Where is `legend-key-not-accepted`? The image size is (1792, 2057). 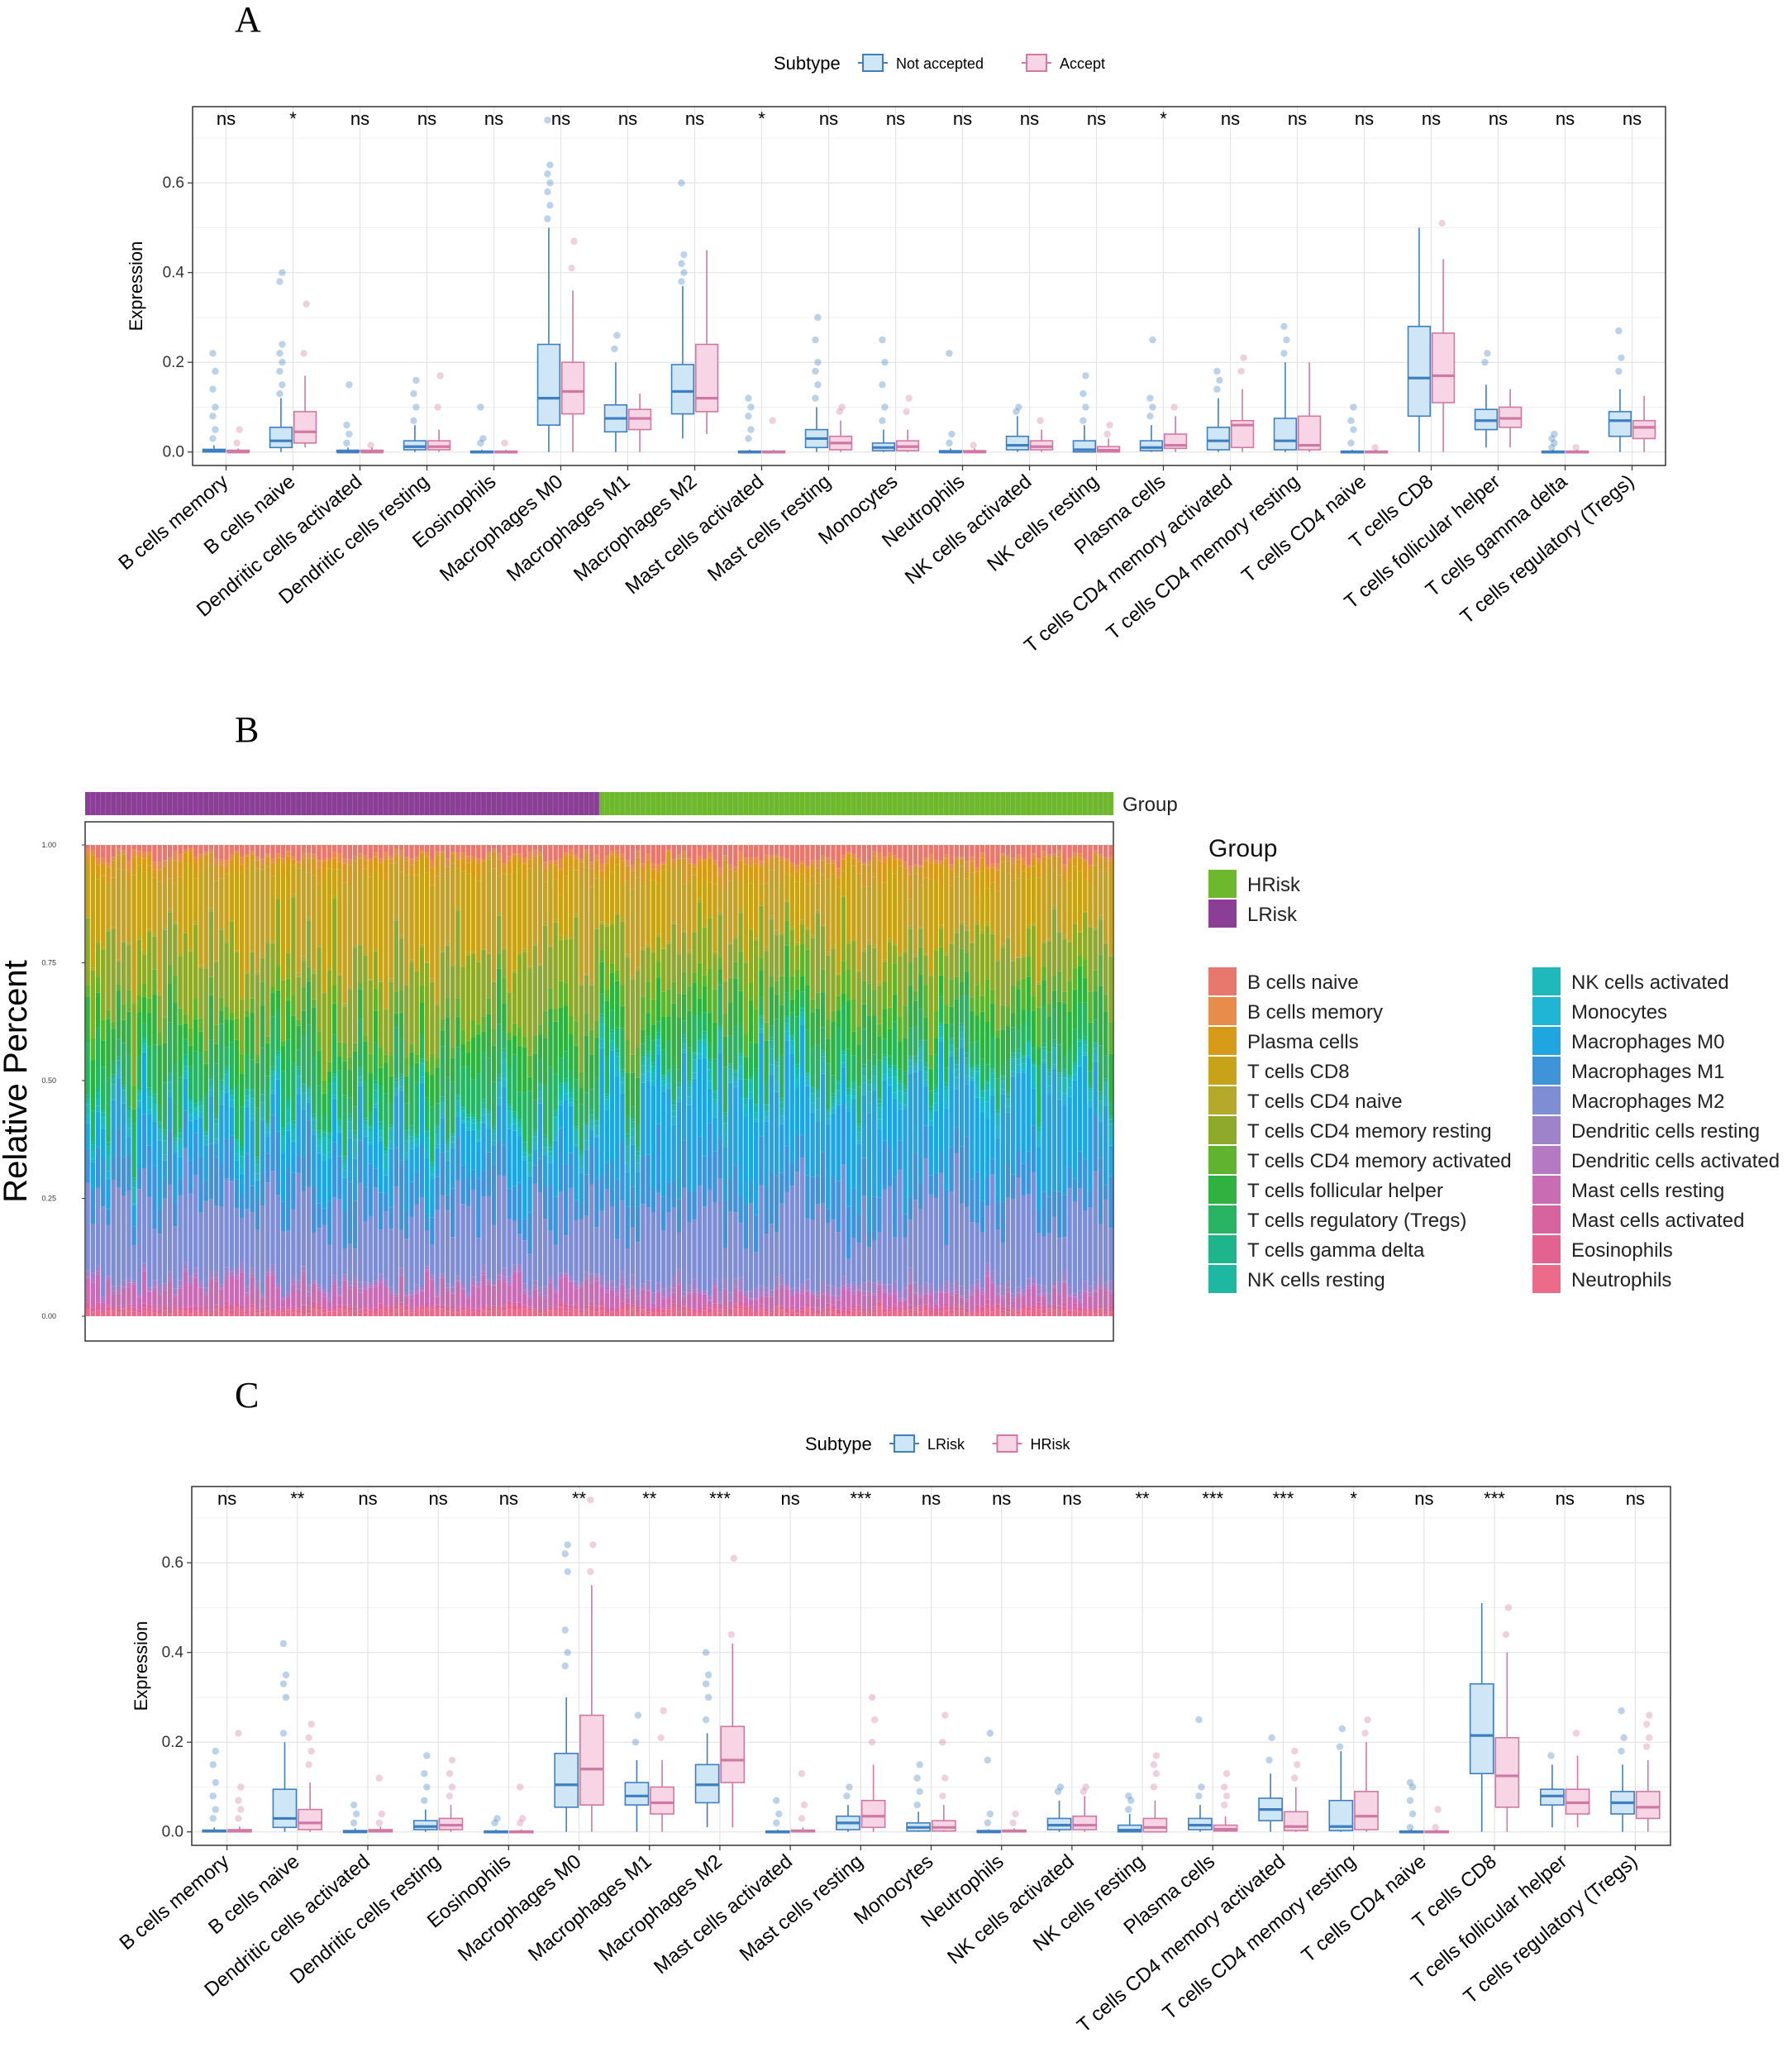 legend-key-not-accepted is located at coordinates (873, 63).